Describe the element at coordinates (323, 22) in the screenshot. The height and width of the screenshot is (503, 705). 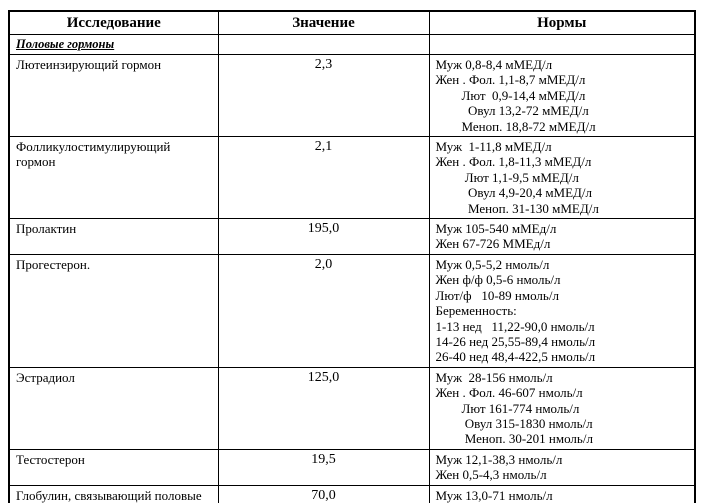
I see `column-header-znachenie: Значение` at that location.